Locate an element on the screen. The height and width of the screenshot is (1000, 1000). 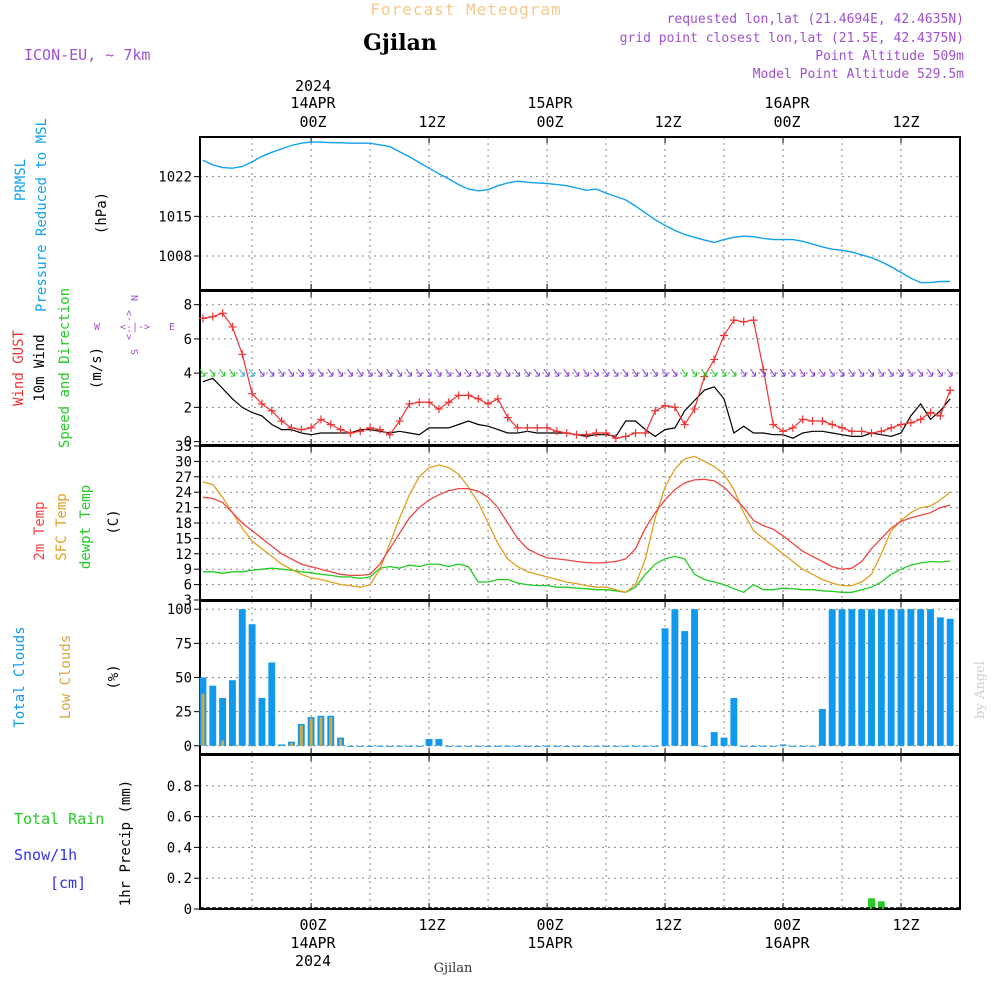
y-tick-label: 21 is located at coordinates (183, 509).